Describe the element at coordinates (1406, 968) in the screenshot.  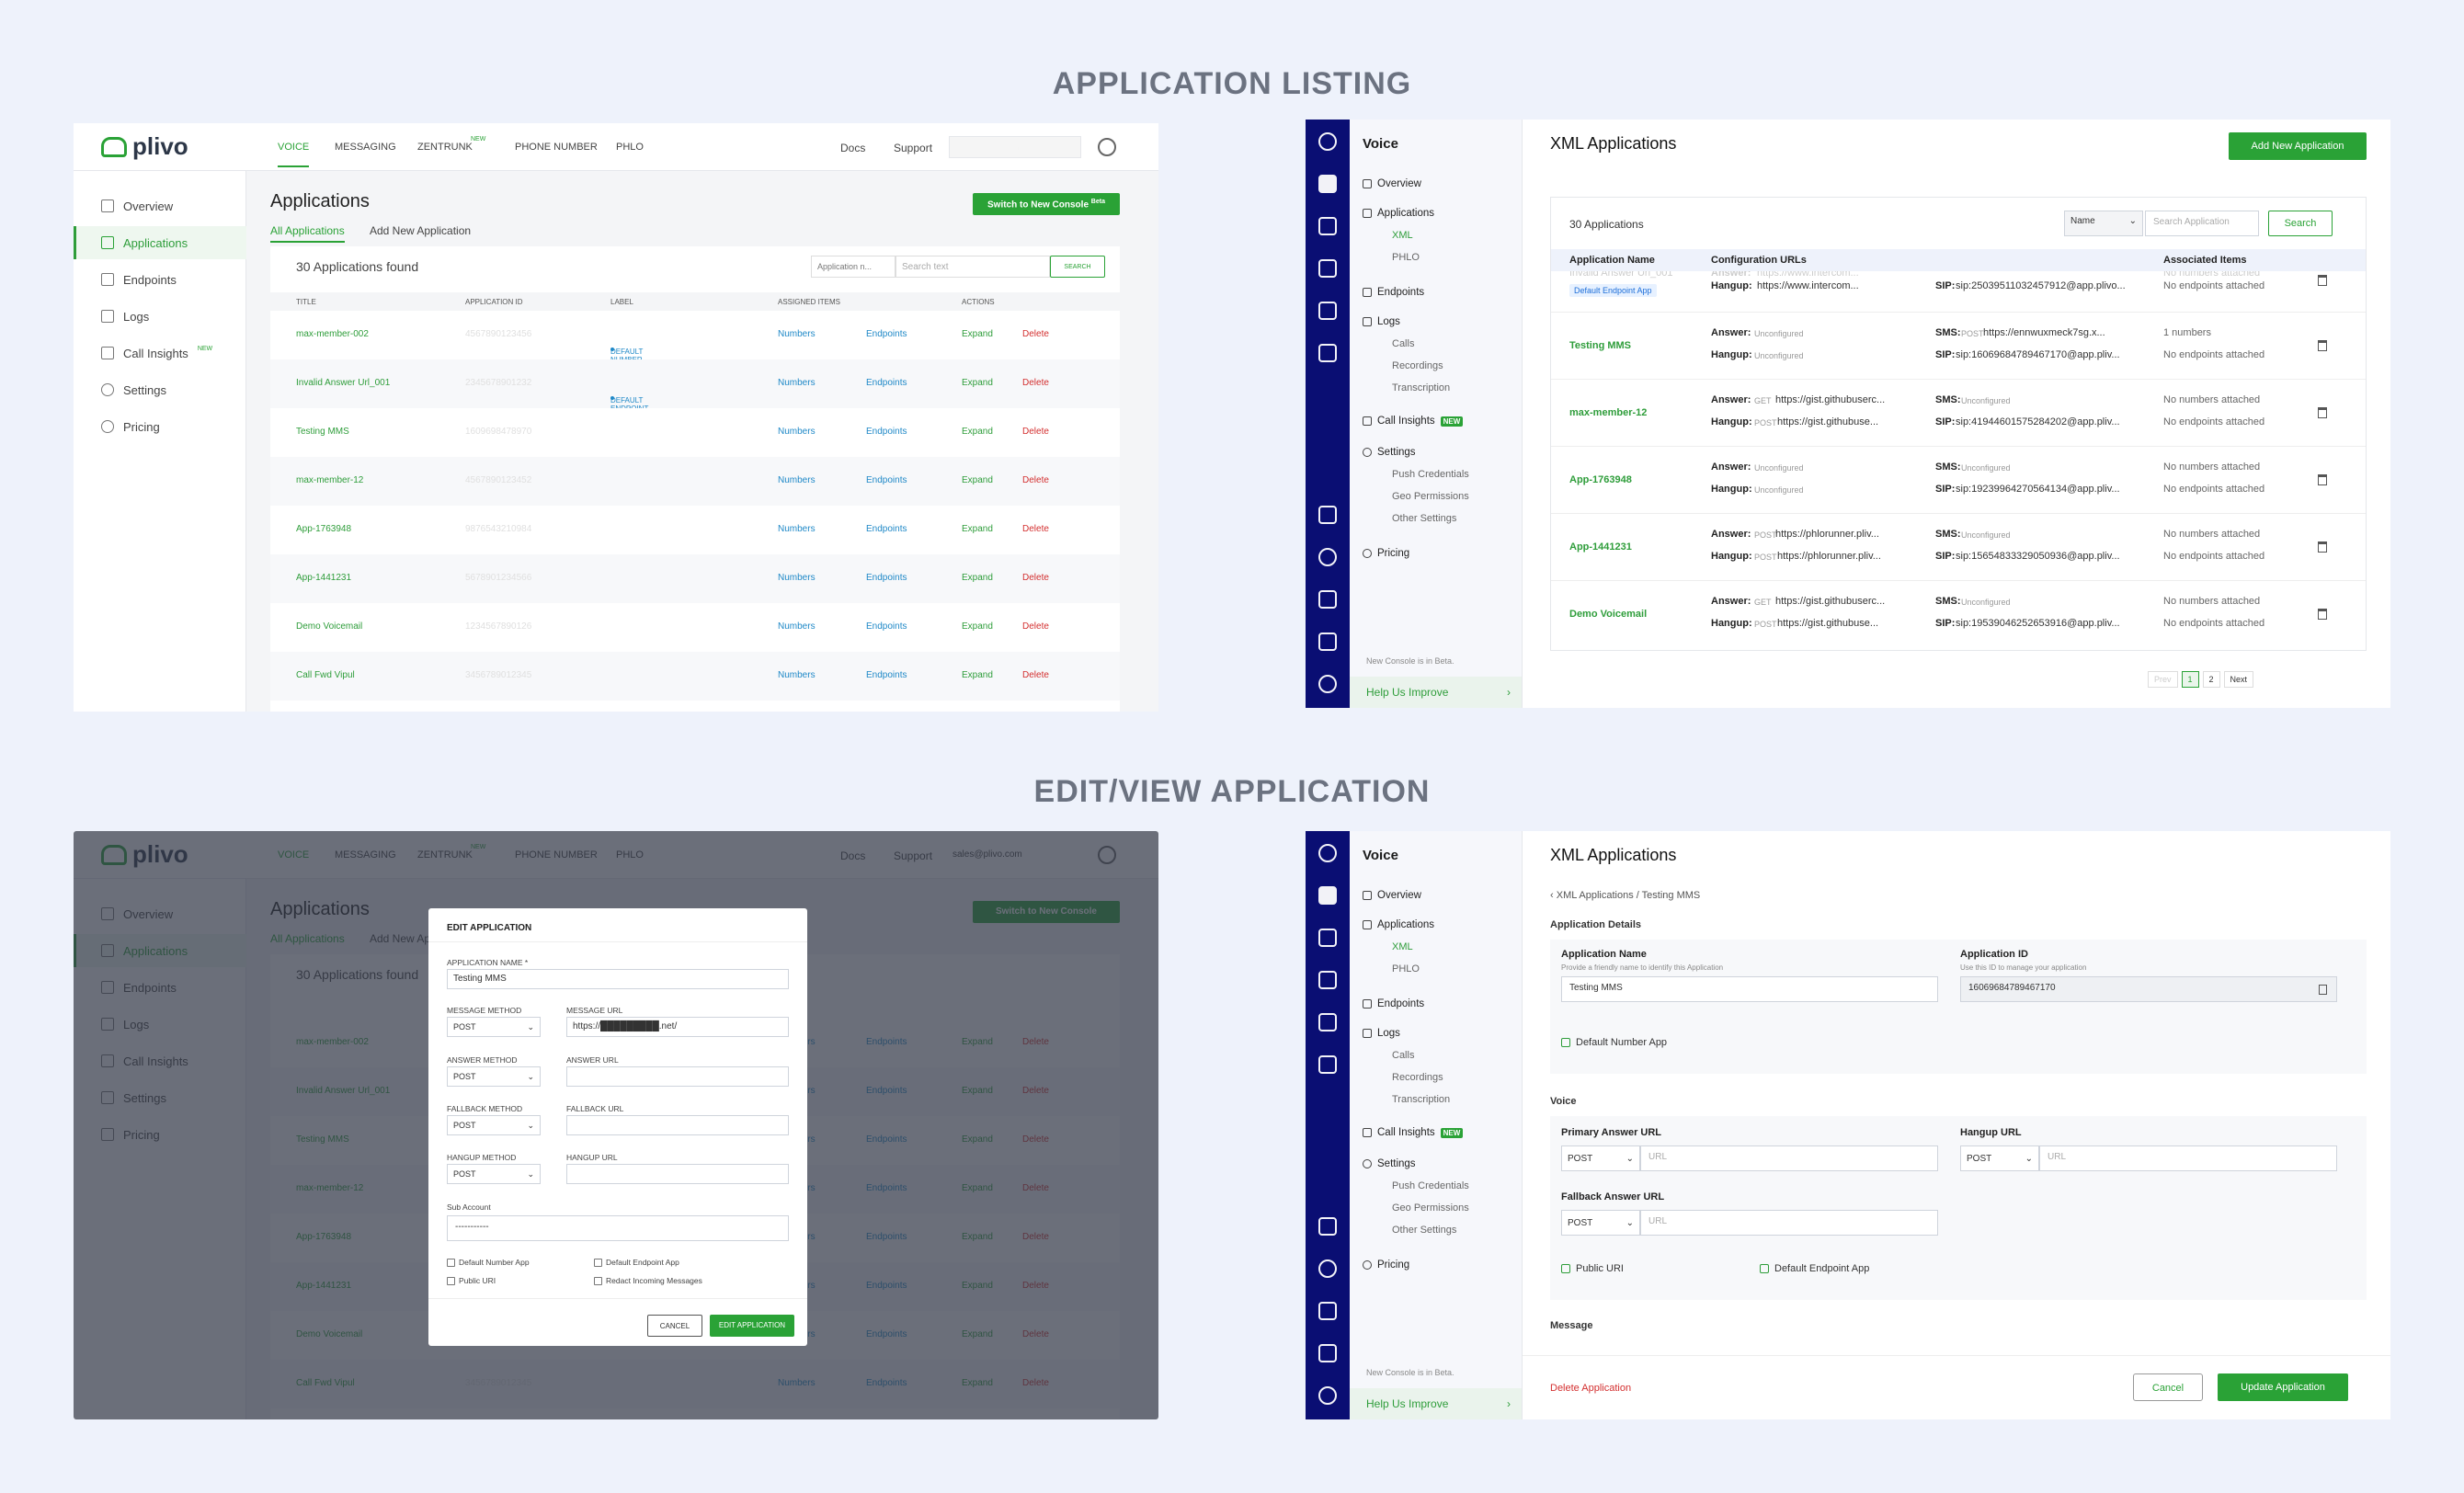
I see `nav-phlo: PHLO` at that location.